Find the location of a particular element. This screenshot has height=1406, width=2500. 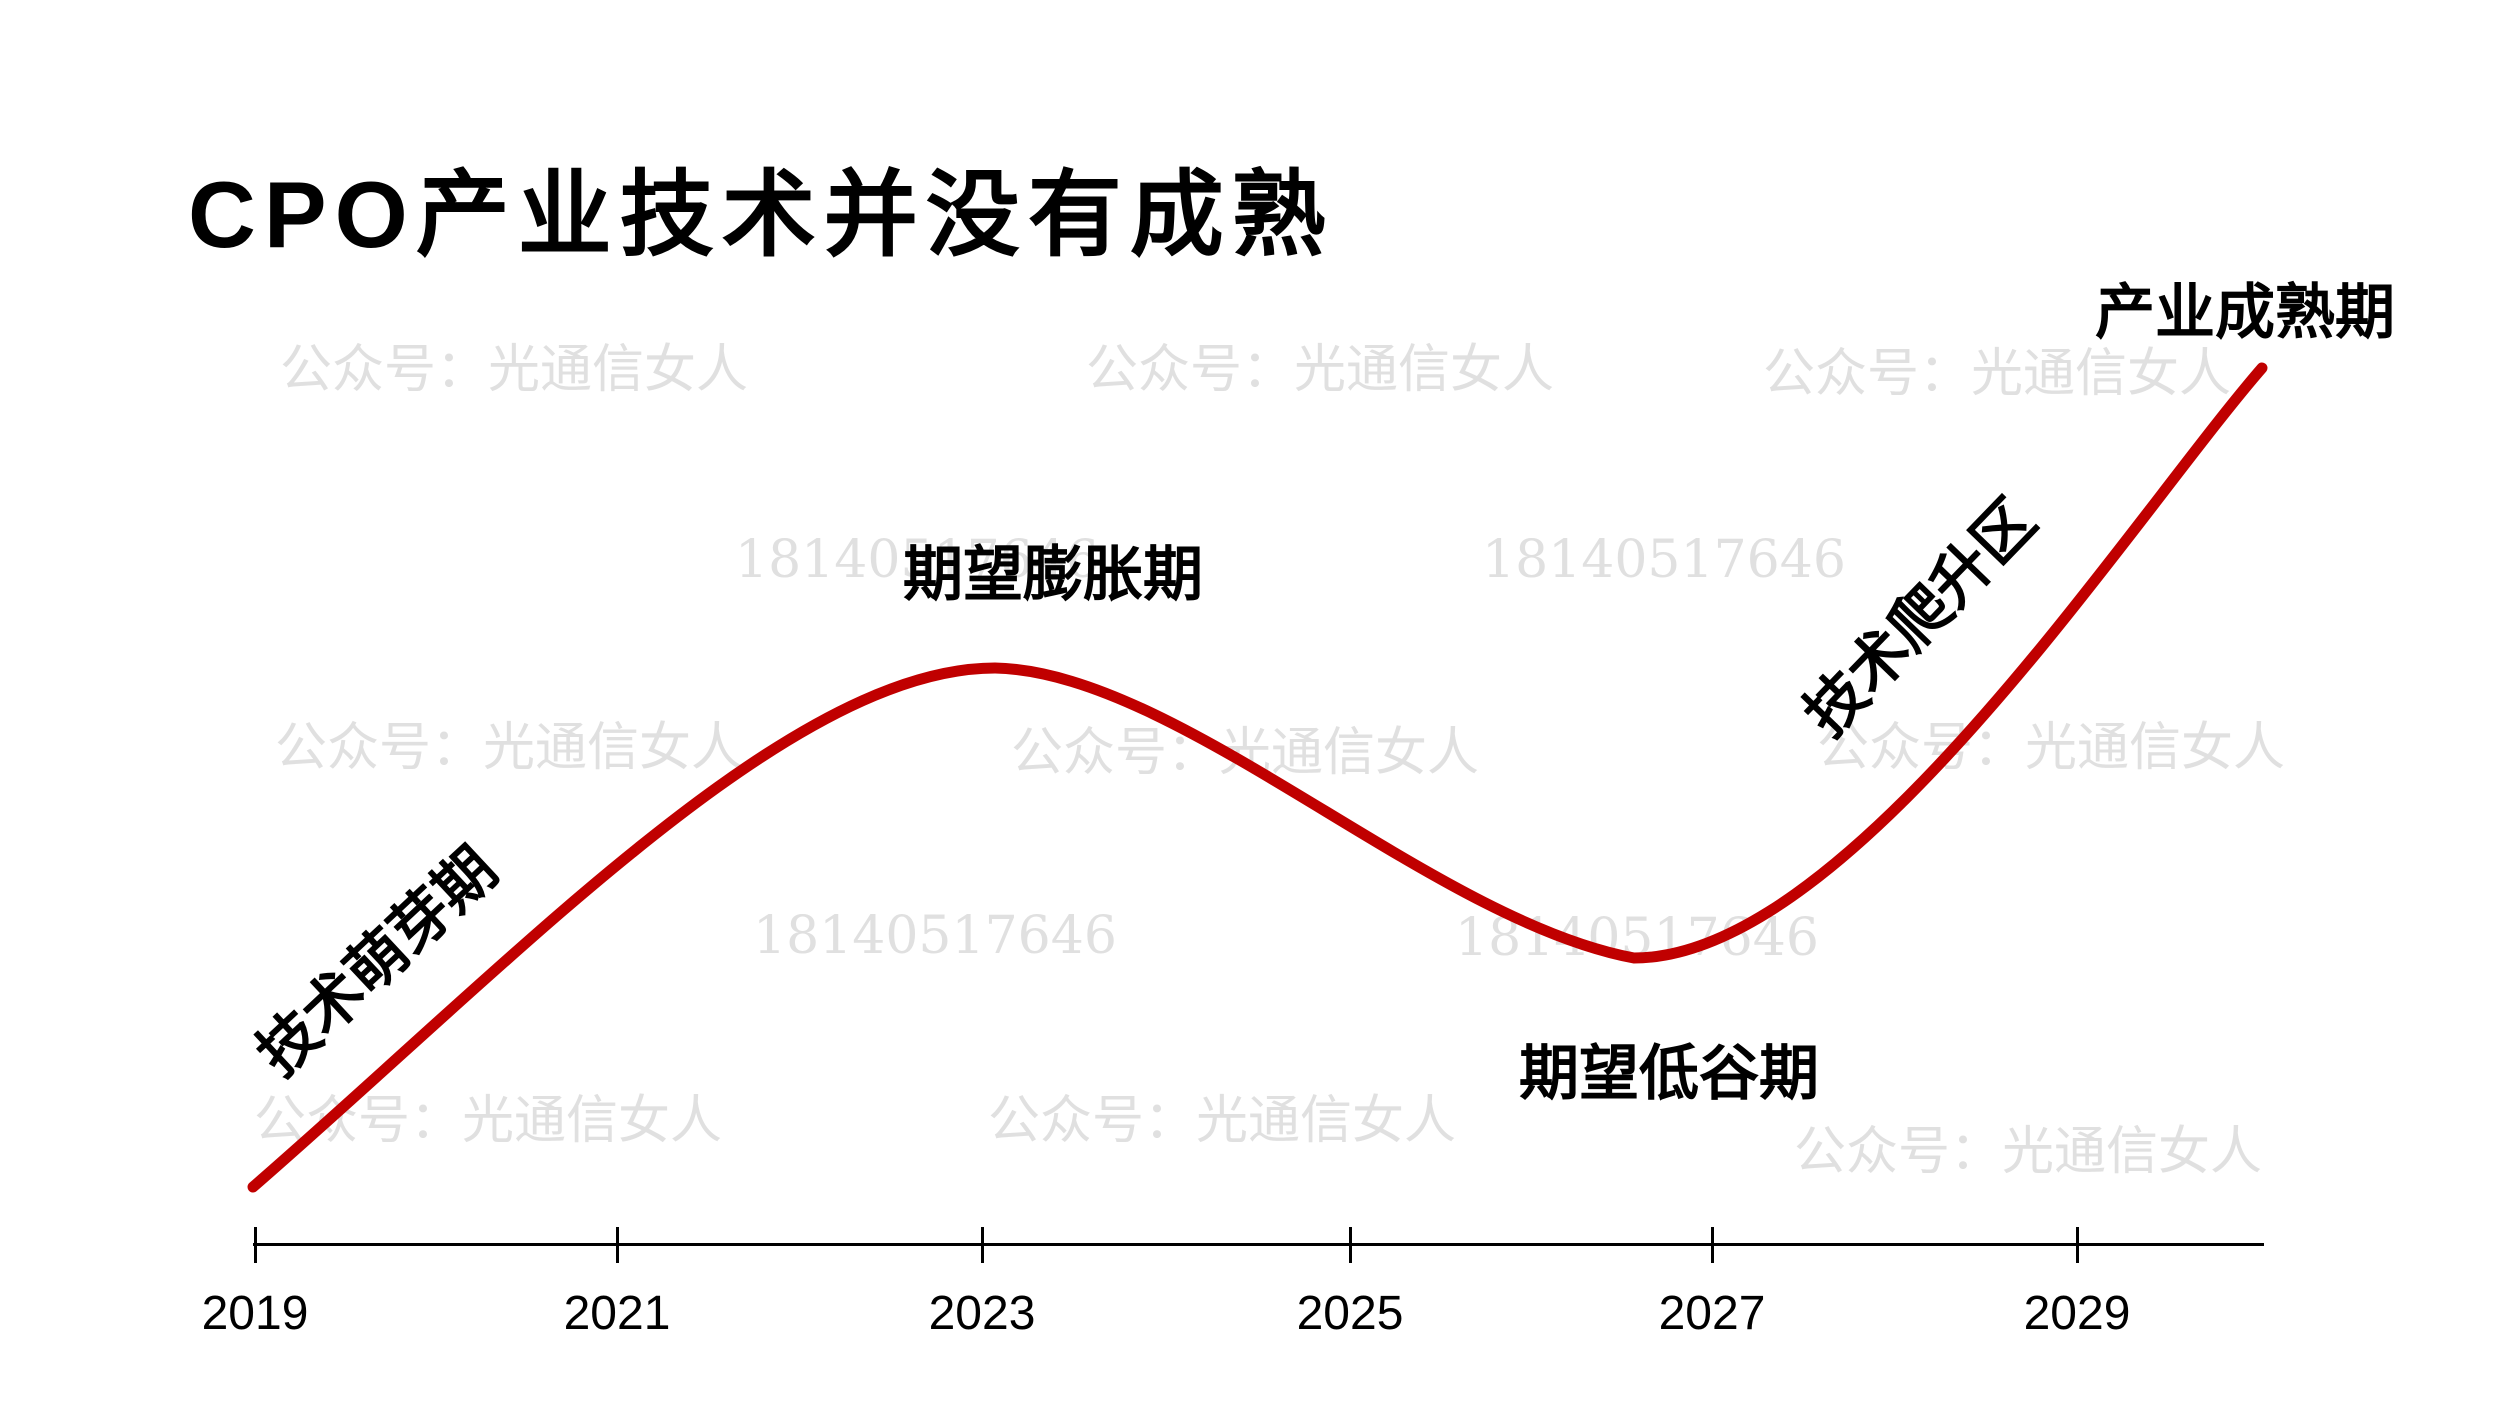

x-tick-label-2029: 2029 is located at coordinates (2077, 1313).